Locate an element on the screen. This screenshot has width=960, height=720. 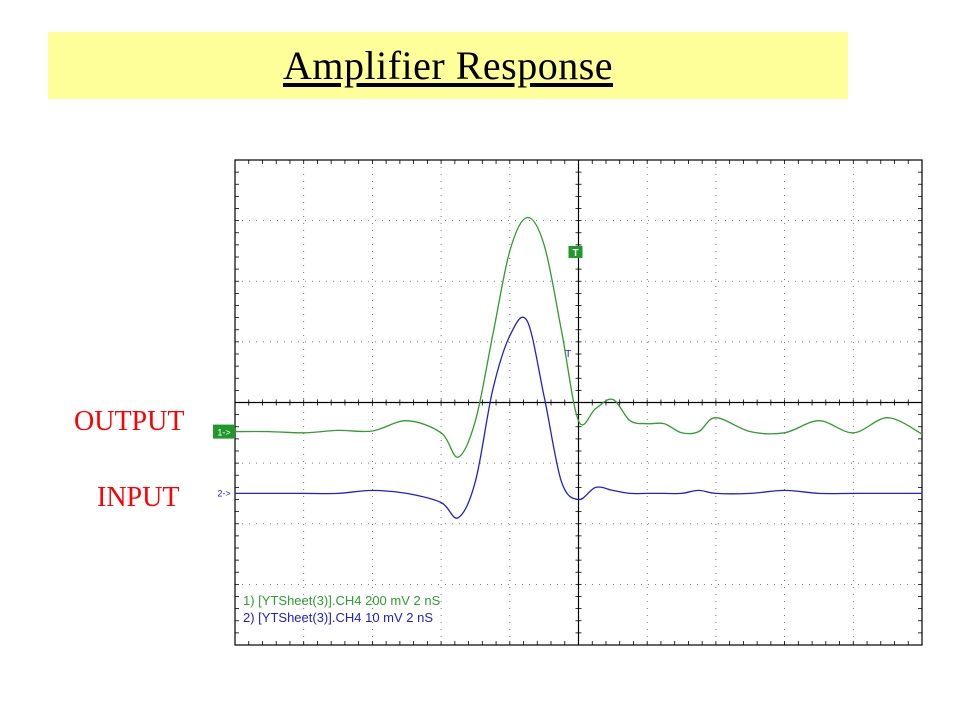
trigger-marker-label: T is located at coordinates (575, 253).